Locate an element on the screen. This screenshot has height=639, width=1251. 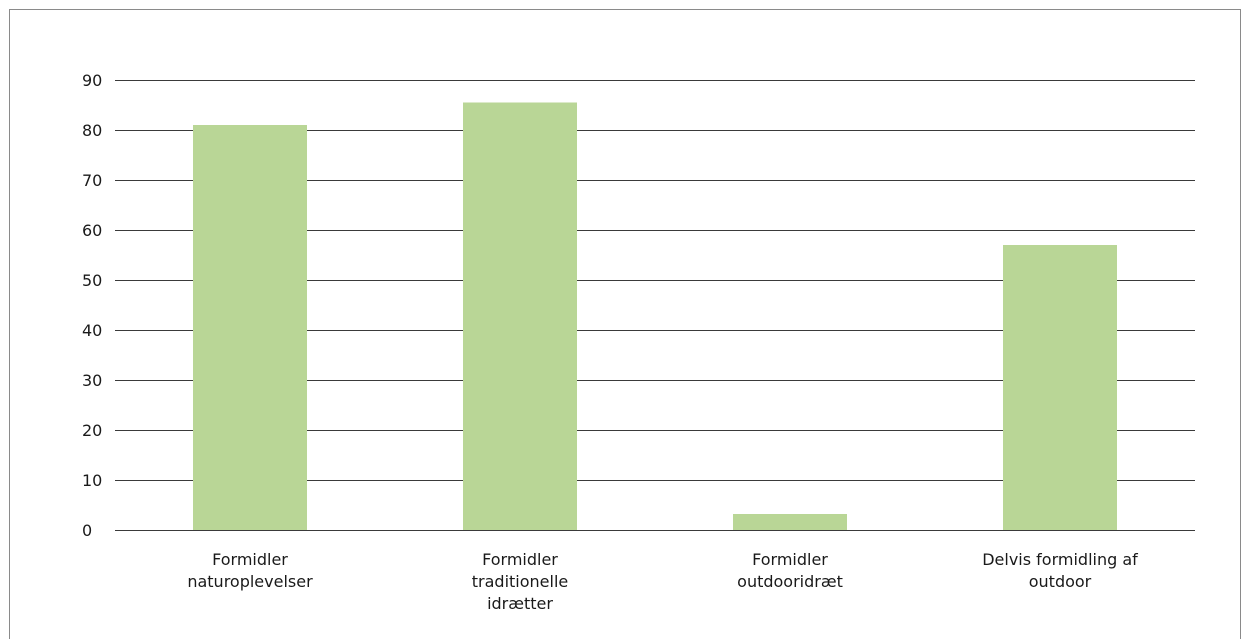
x-category-label: Formidler naturoplevelser is located at coordinates (250, 570).